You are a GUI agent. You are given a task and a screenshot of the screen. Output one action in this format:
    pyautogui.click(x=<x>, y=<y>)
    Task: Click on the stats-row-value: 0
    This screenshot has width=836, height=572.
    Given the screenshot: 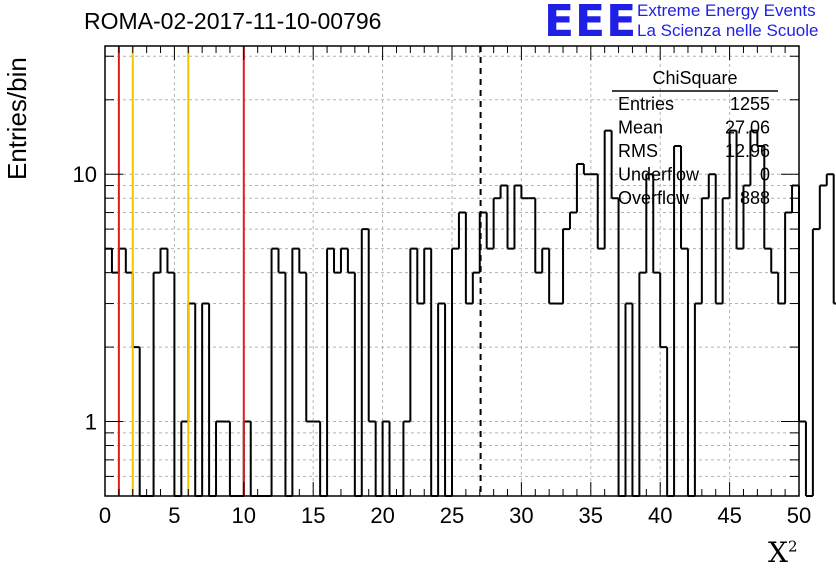 What is the action you would take?
    pyautogui.click(x=765, y=175)
    